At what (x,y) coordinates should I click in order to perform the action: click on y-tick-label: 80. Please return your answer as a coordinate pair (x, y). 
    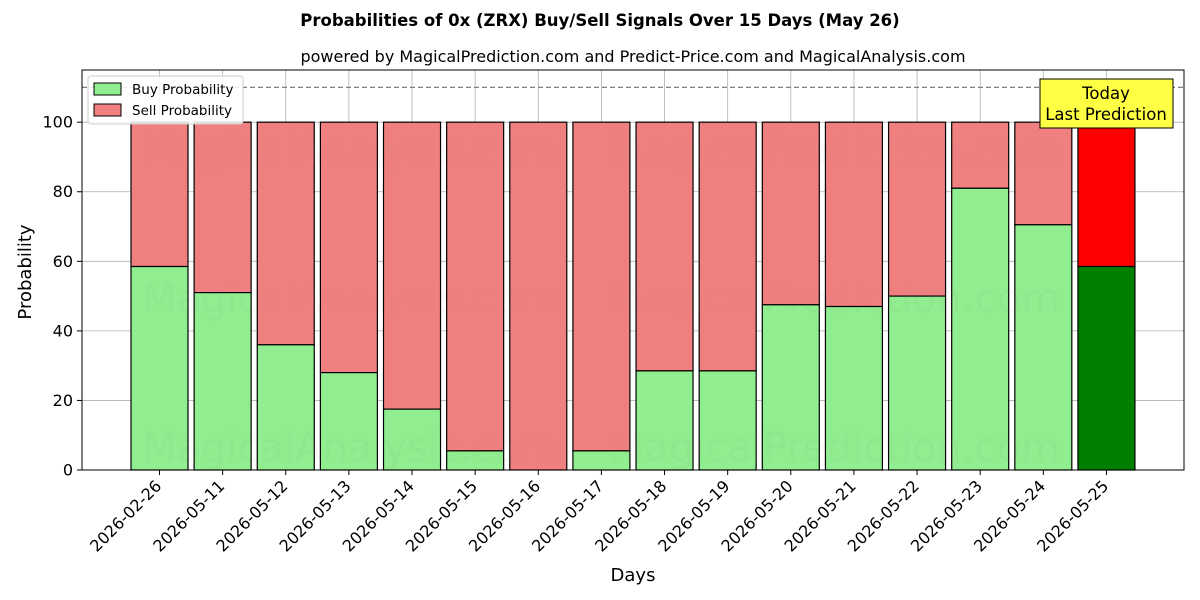
    Looking at the image, I should click on (63, 191).